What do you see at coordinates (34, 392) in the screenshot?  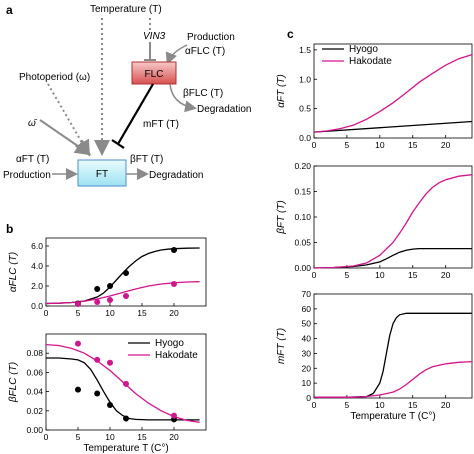 I see `y-tick-label: 0.04` at bounding box center [34, 392].